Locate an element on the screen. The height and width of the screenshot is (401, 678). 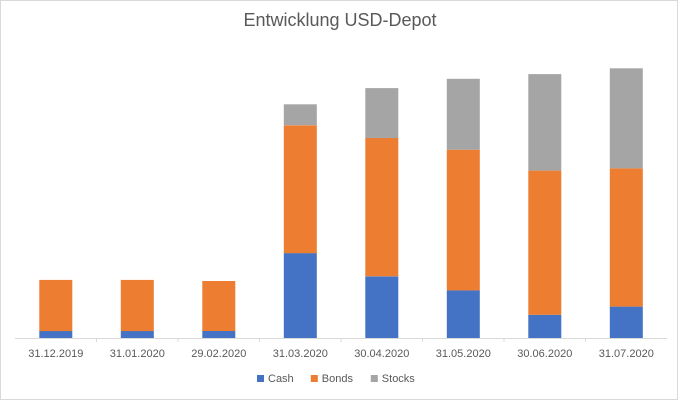
legend-swatch-bonds is located at coordinates (314, 378).